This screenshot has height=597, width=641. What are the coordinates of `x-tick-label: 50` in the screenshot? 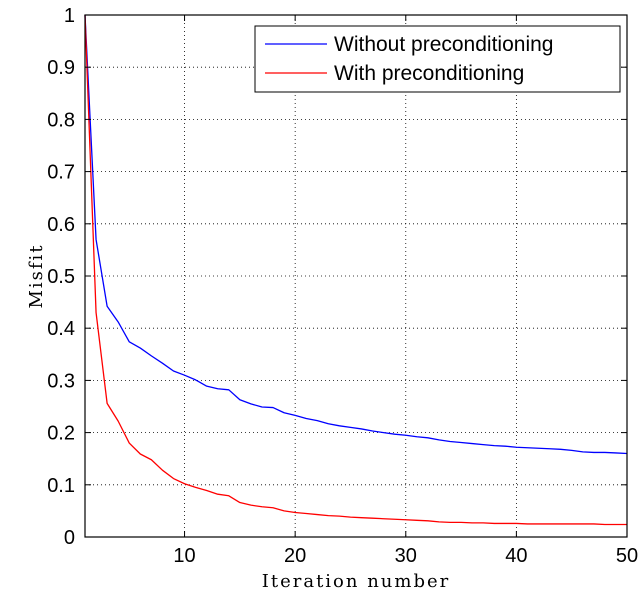 It's located at (627, 556).